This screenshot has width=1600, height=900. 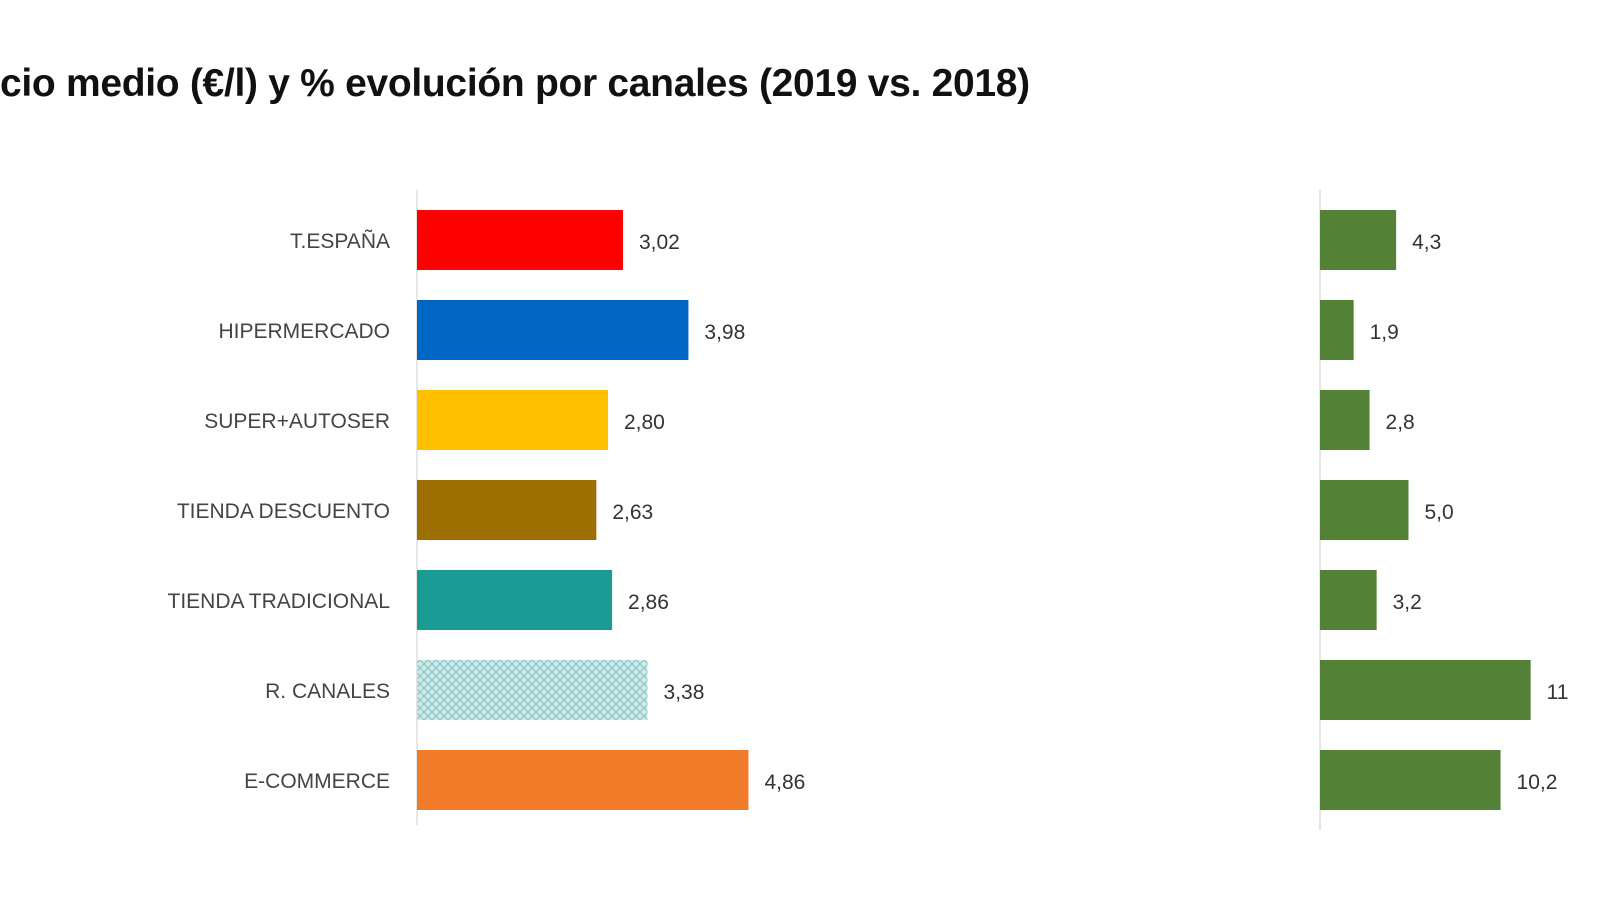 I want to click on price-data-label: 3,38, so click(x=684, y=692).